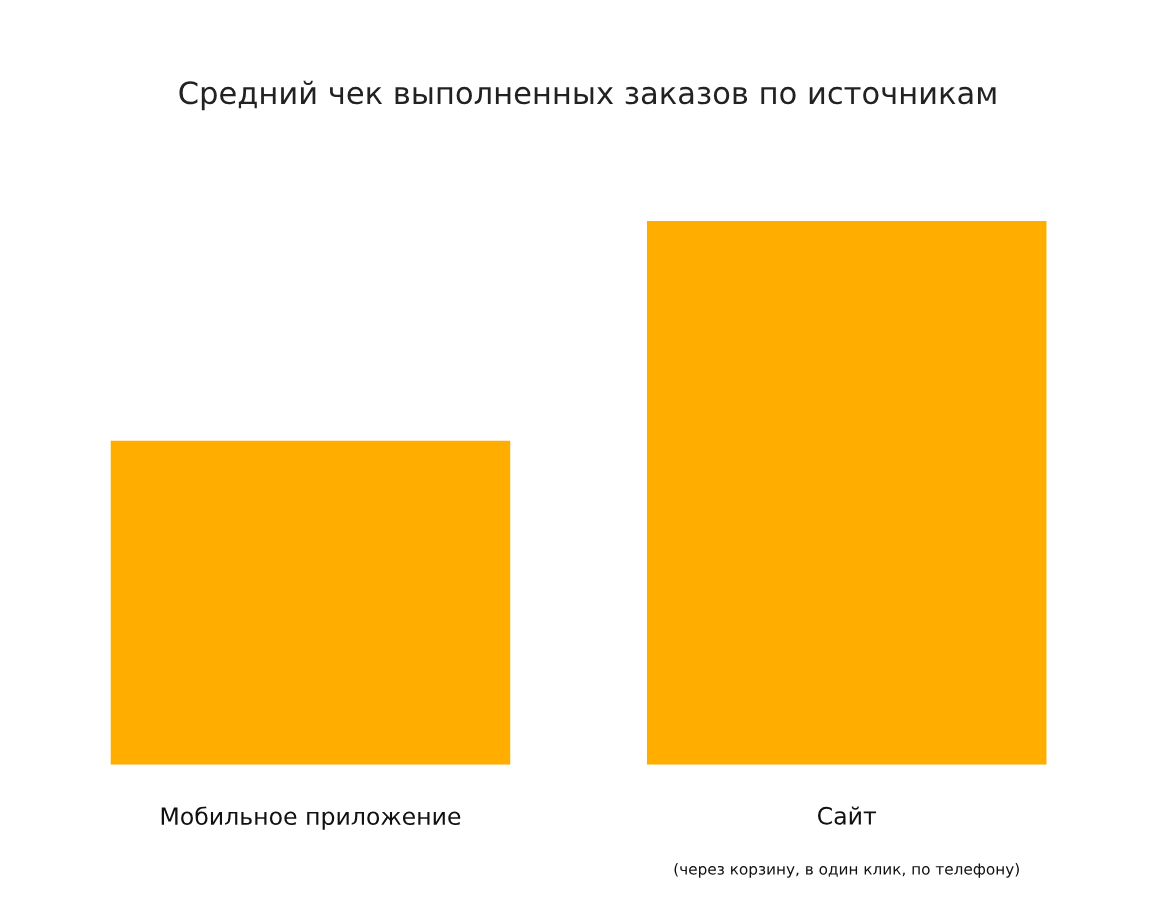  Describe the element at coordinates (846, 870) in the screenshot. I see `text: (через корзину, в один клик, по телефону)` at that location.